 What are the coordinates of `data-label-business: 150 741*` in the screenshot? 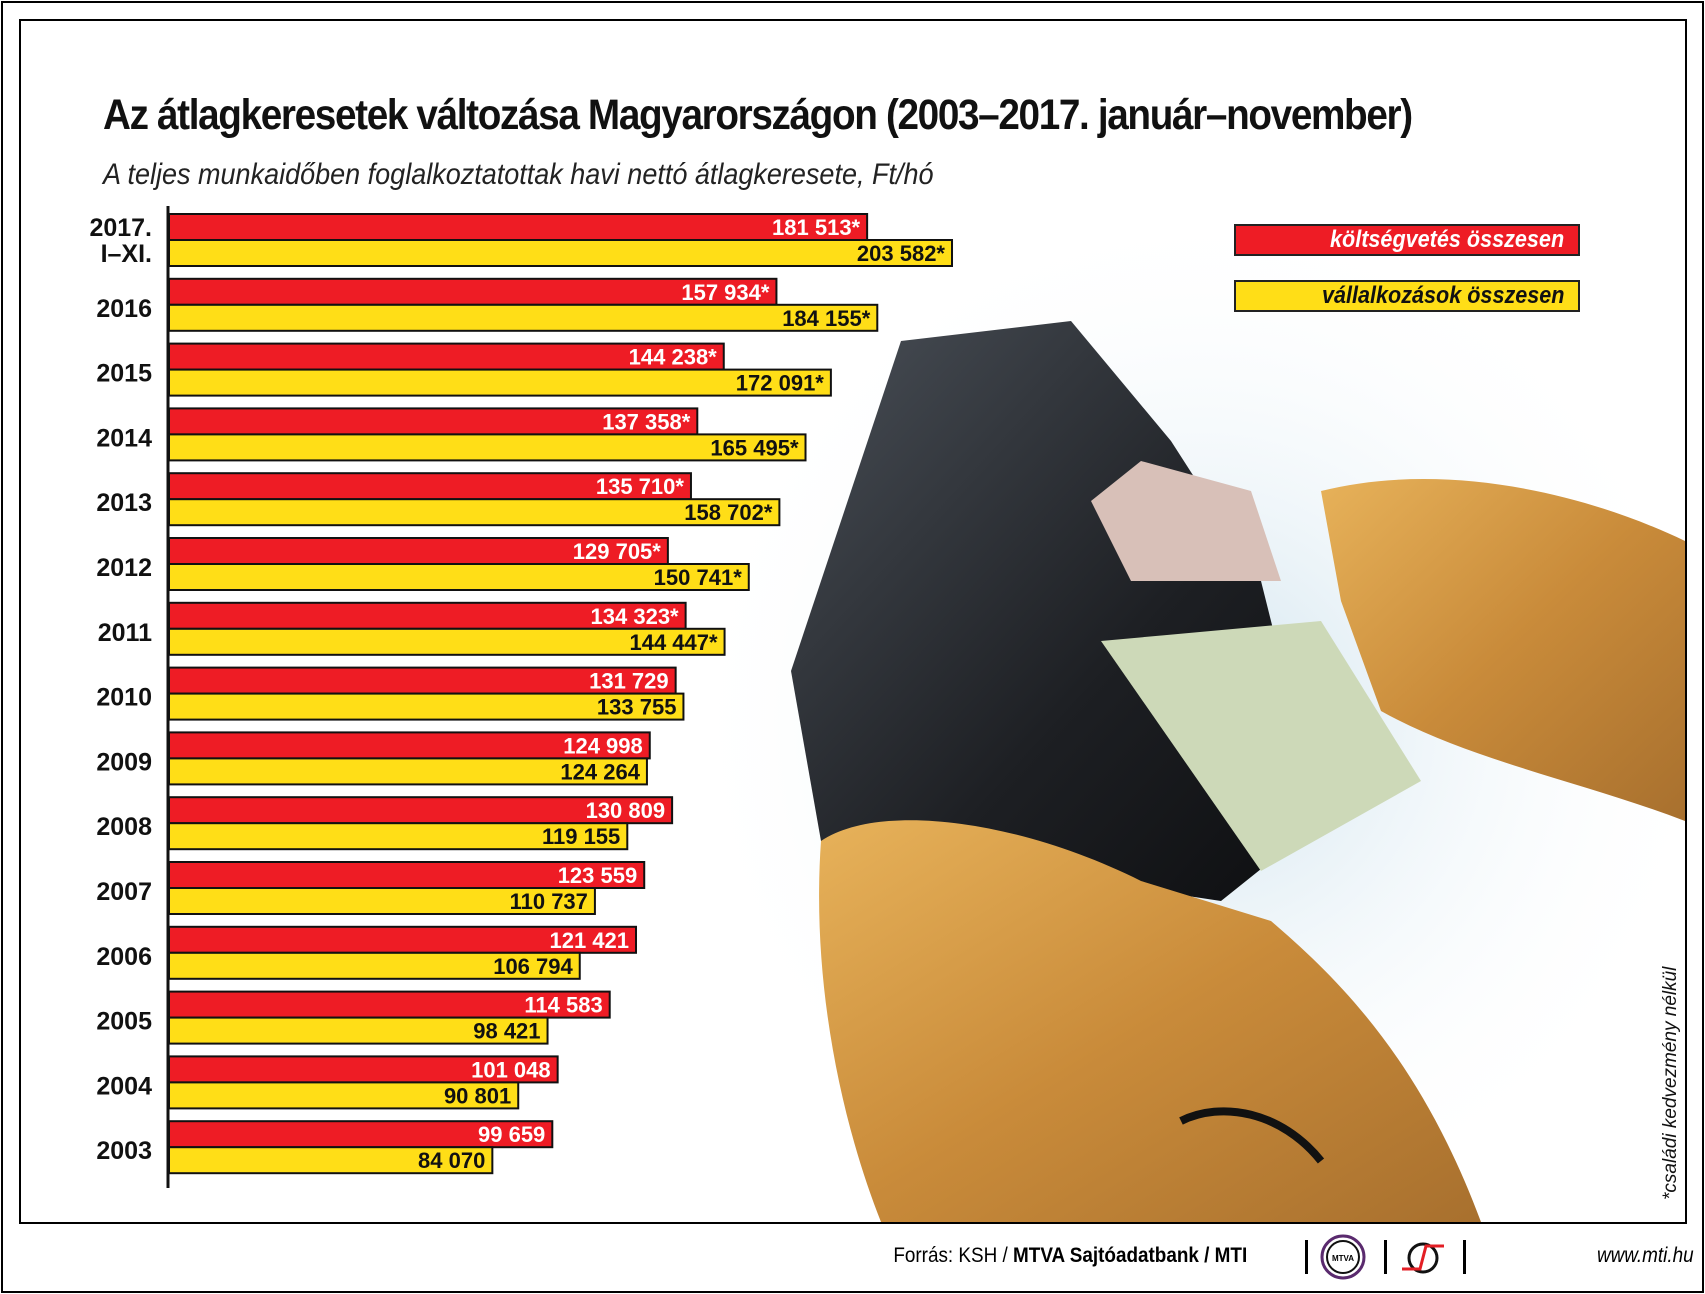 It's located at (698, 577).